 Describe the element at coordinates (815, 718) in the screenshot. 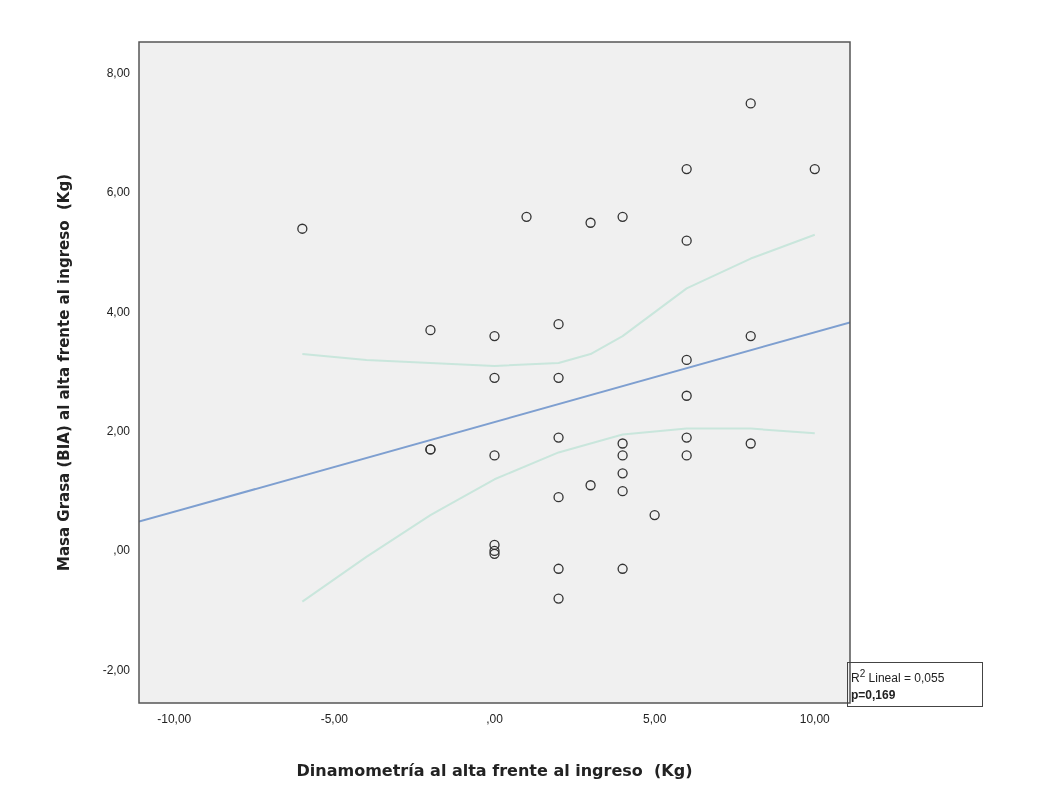

I see `x-tick-label: 10,00` at that location.